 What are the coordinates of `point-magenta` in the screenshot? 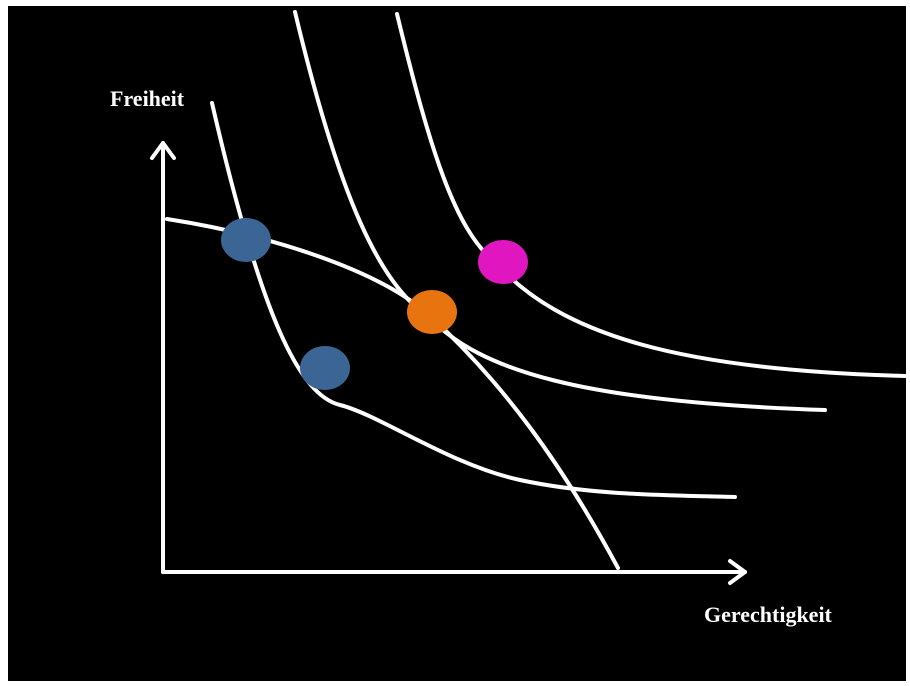 It's located at (503, 262).